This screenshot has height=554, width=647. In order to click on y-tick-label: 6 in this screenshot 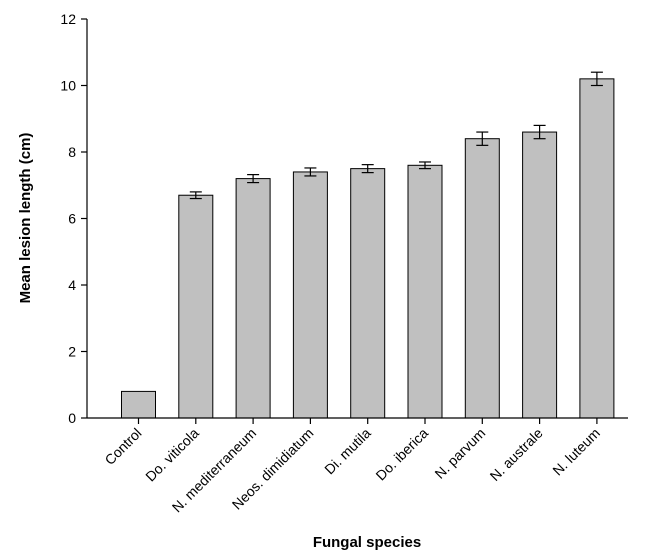, I will do `click(72, 219)`.